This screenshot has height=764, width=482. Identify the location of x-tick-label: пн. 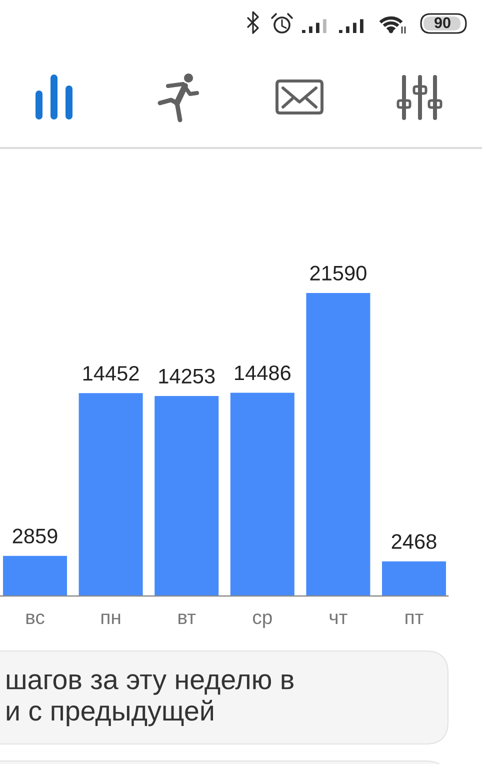
(111, 619).